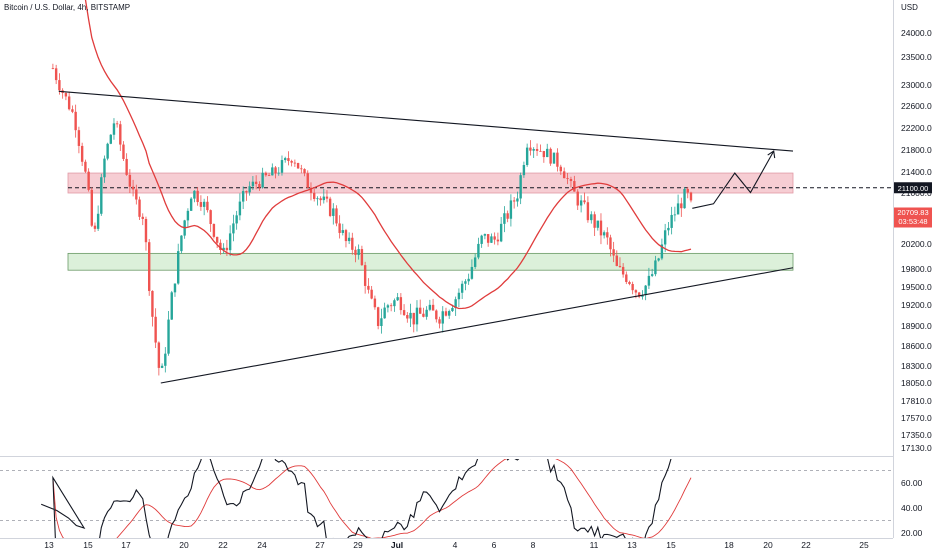 Image resolution: width=932 pixels, height=550 pixels. I want to click on chart-title: Bitcoin / U.S. Dollar, 4h, BITSTAMP, so click(67, 7).